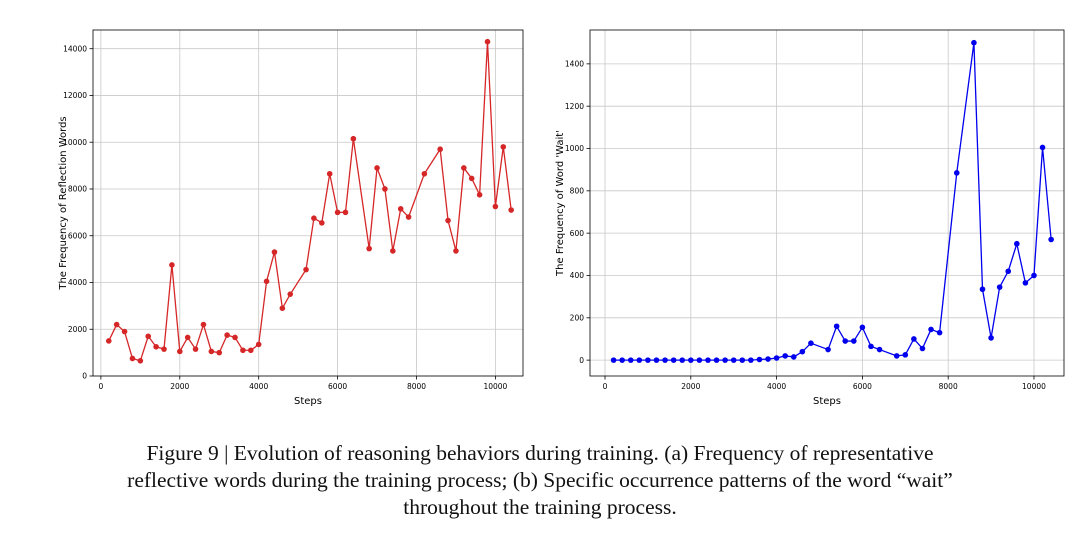 Image resolution: width=1080 pixels, height=552 pixels. I want to click on y-tick-label: 1400, so click(574, 64).